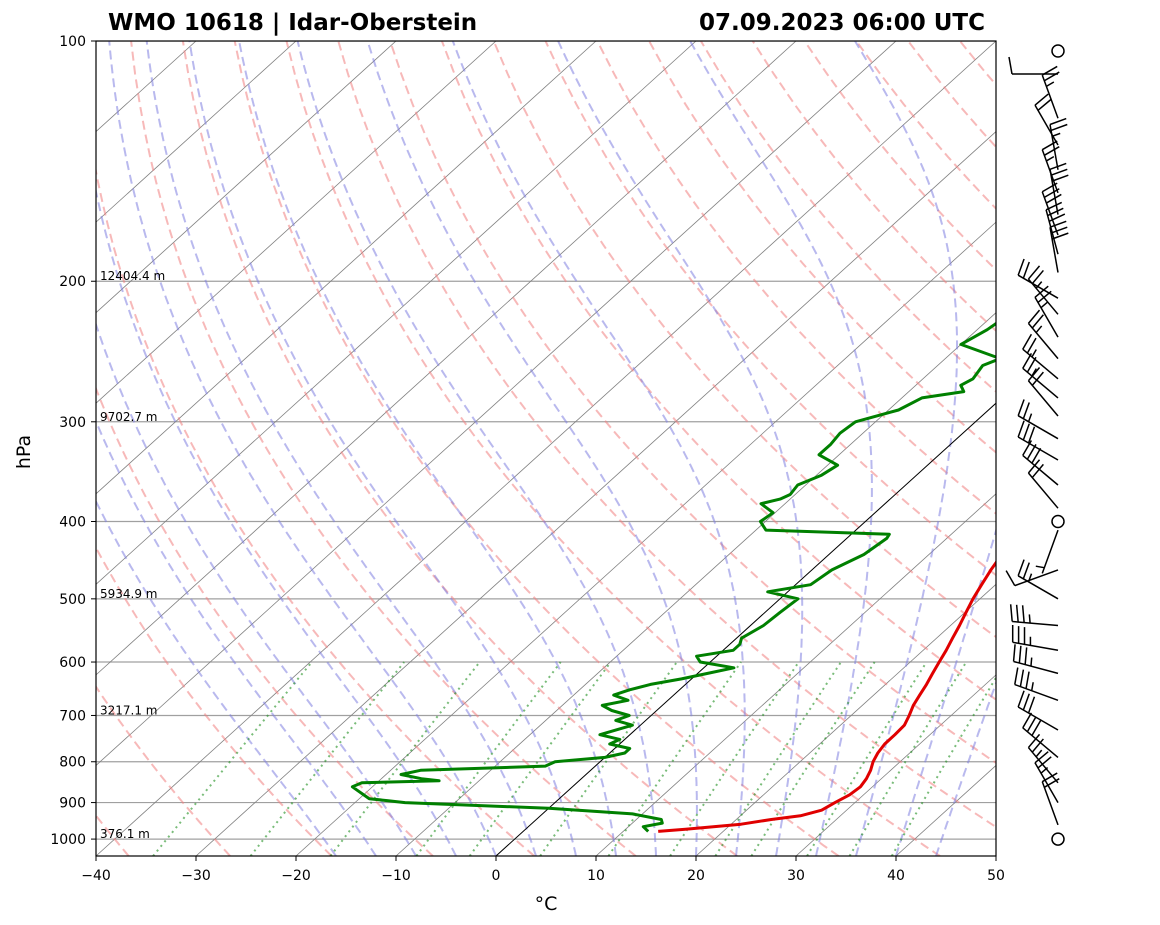  Describe the element at coordinates (796, 876) in the screenshot. I see `x-tick-label: 30` at that location.